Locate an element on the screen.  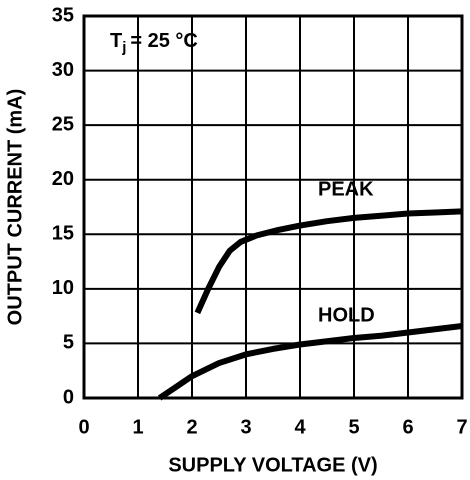
annotation-rest: = 25 °C is located at coordinates (163, 41).